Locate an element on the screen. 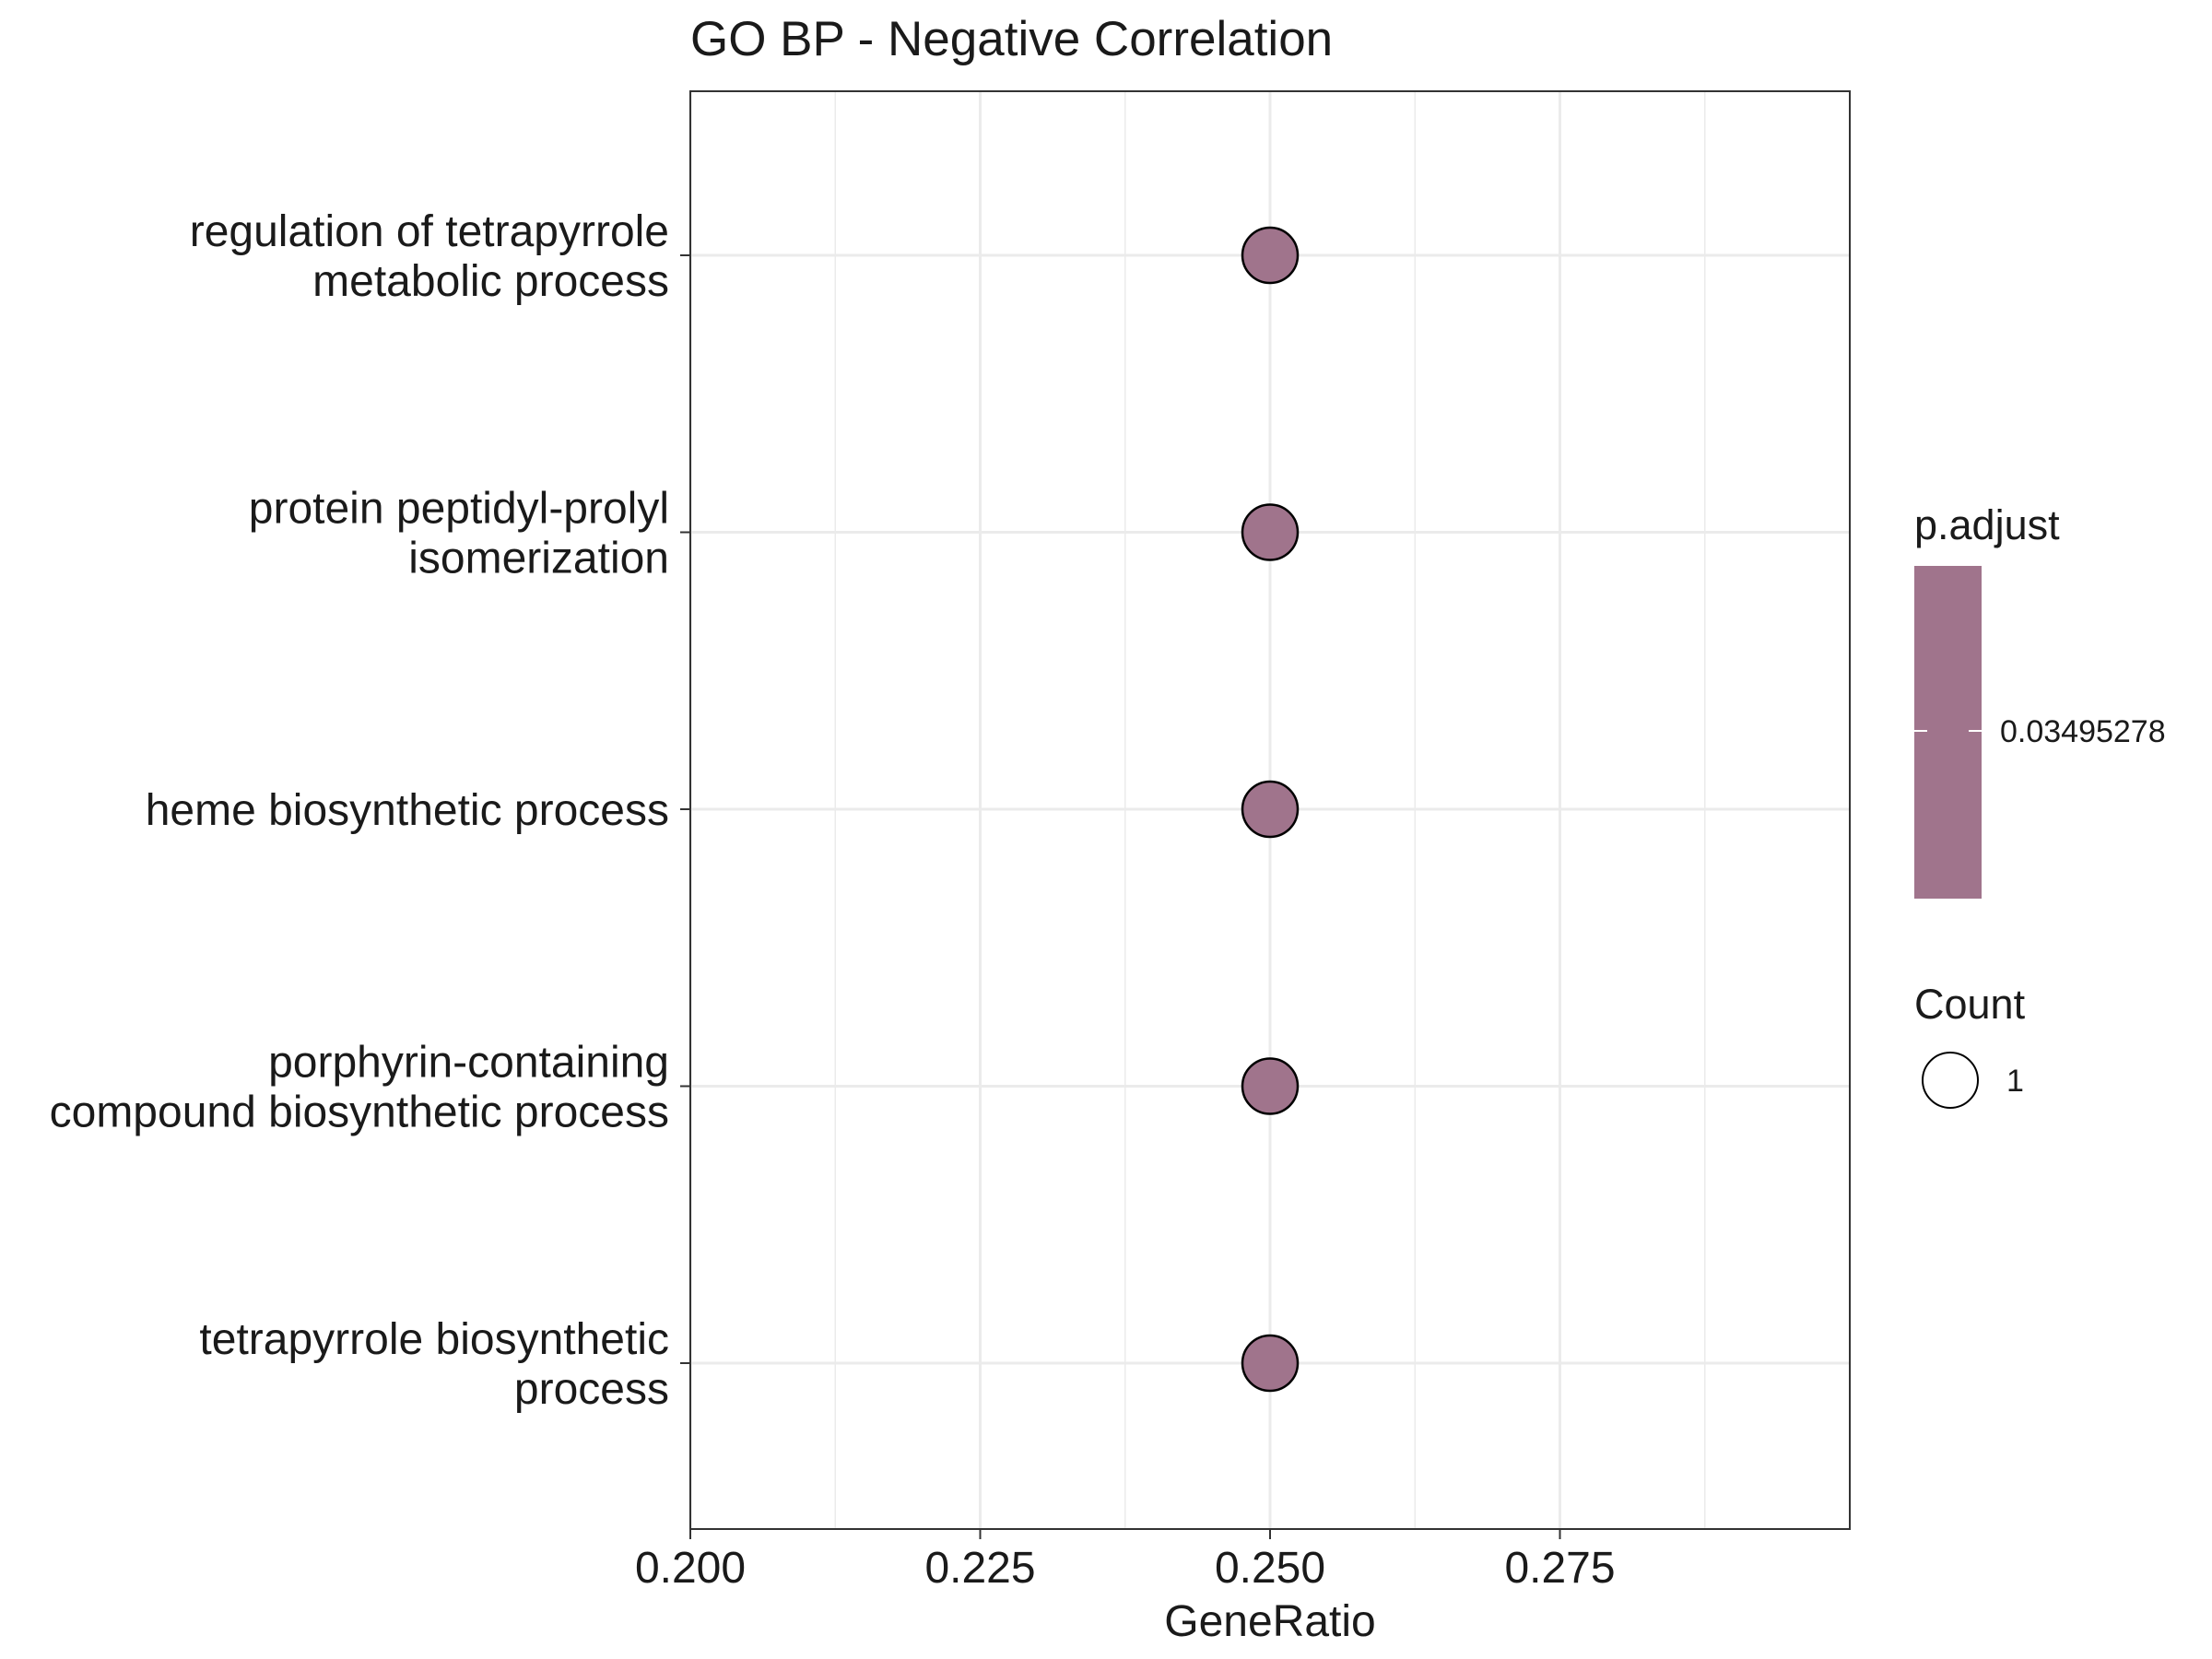  chart-title: GO BP - Negative Correlation is located at coordinates (1011, 39).